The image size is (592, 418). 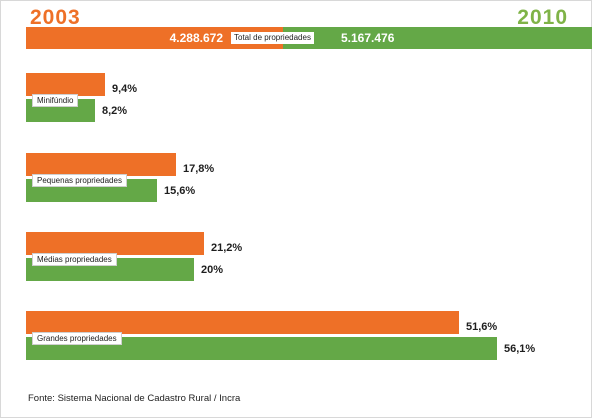 I want to click on category-group: 51,6% 56,1% Grandes propriedades, so click(x=309, y=337).